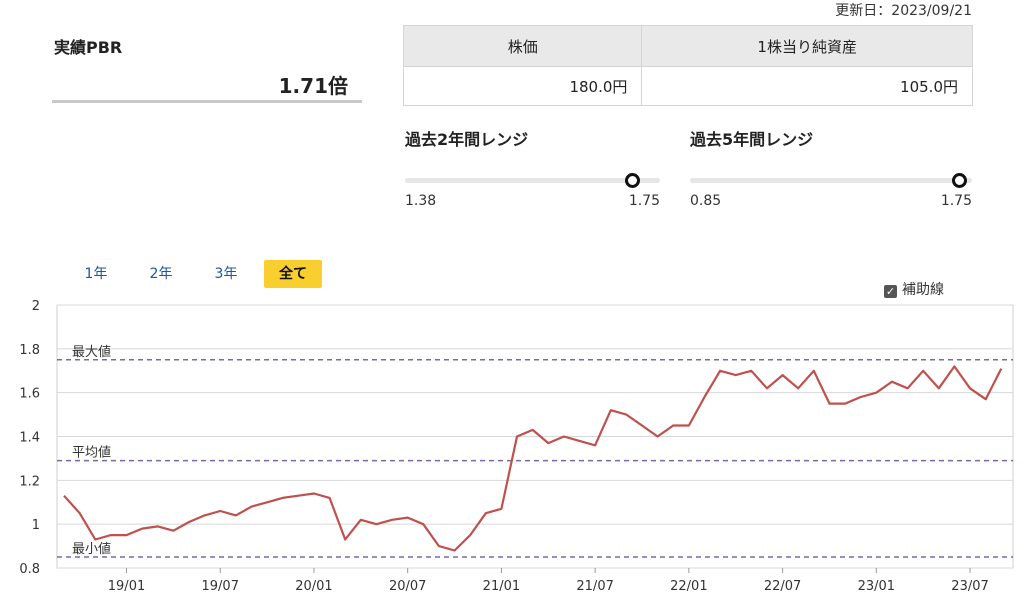  Describe the element at coordinates (807, 46) in the screenshot. I see `bps-header: 1株当り純資産` at that location.